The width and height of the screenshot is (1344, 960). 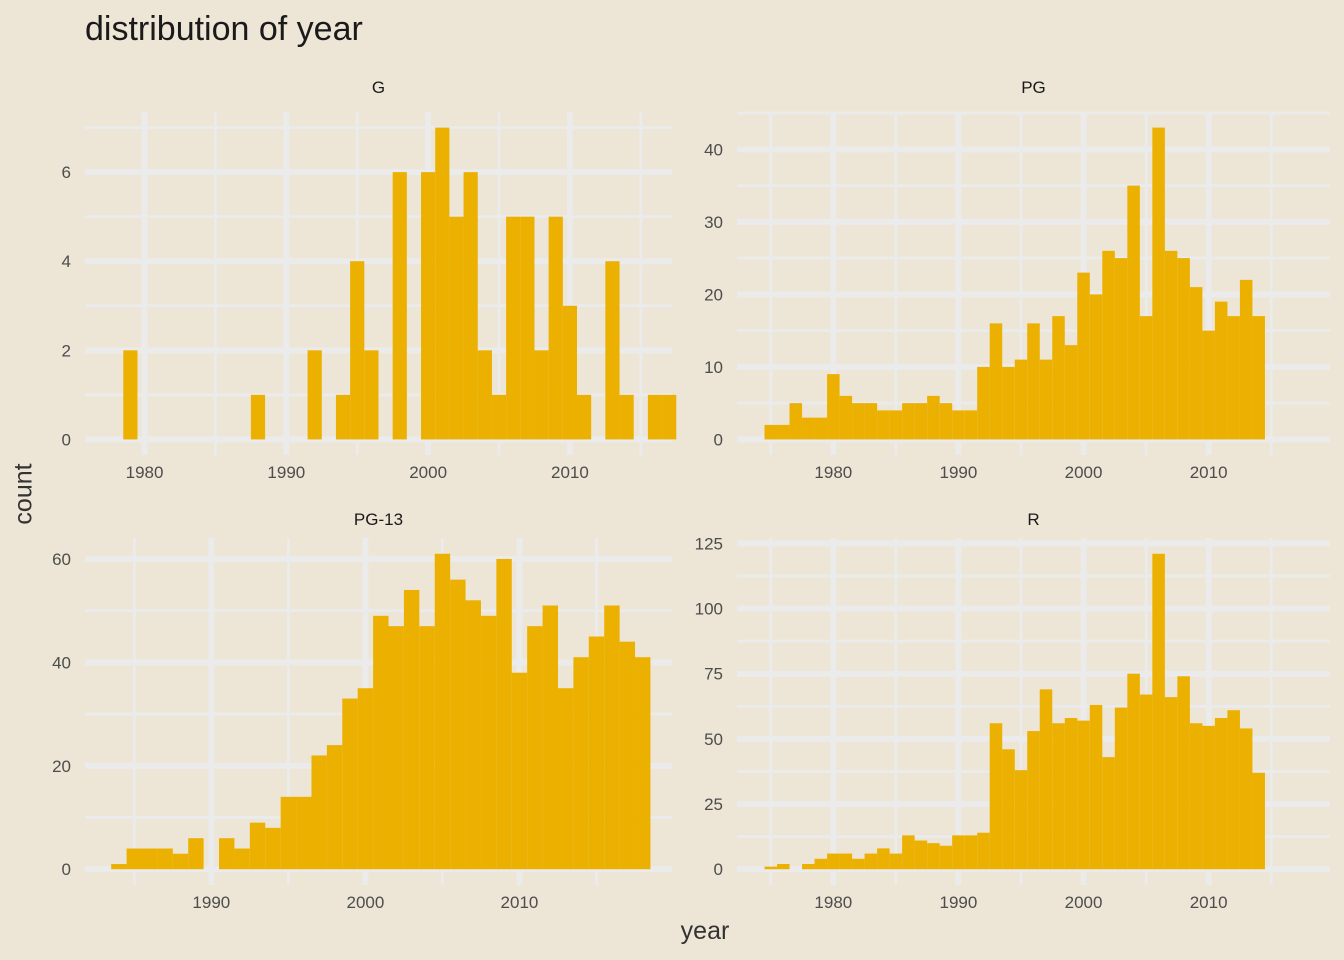 I want to click on y-tick-label: 50, so click(x=713, y=739).